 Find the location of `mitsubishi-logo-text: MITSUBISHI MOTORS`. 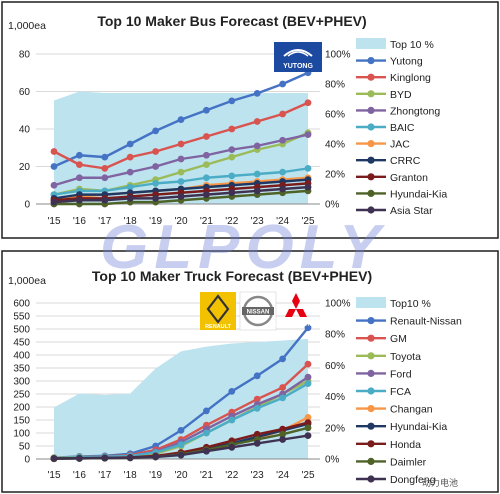

mitsubishi-logo-text: MITSUBISHI MOTORS is located at coordinates (296, 324).